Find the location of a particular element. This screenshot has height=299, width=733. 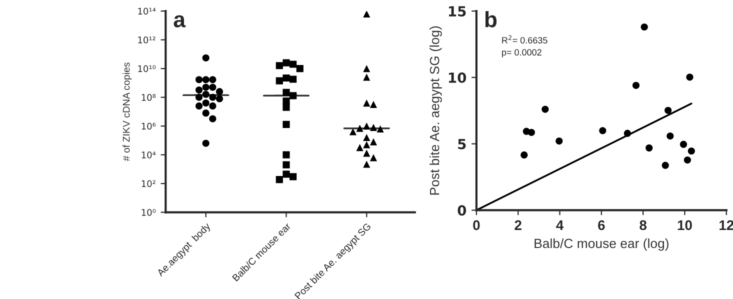

y-tick-label: 10⁶ is located at coordinates (149, 126).